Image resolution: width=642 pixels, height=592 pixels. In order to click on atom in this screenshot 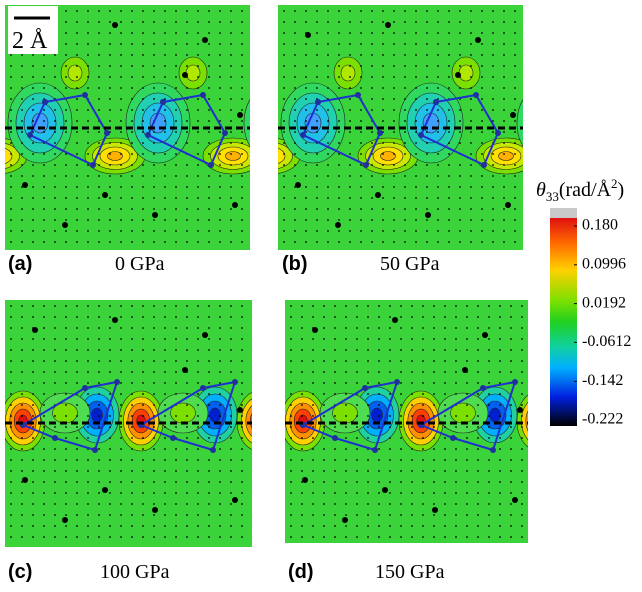, I will do `click(458, 75)`.